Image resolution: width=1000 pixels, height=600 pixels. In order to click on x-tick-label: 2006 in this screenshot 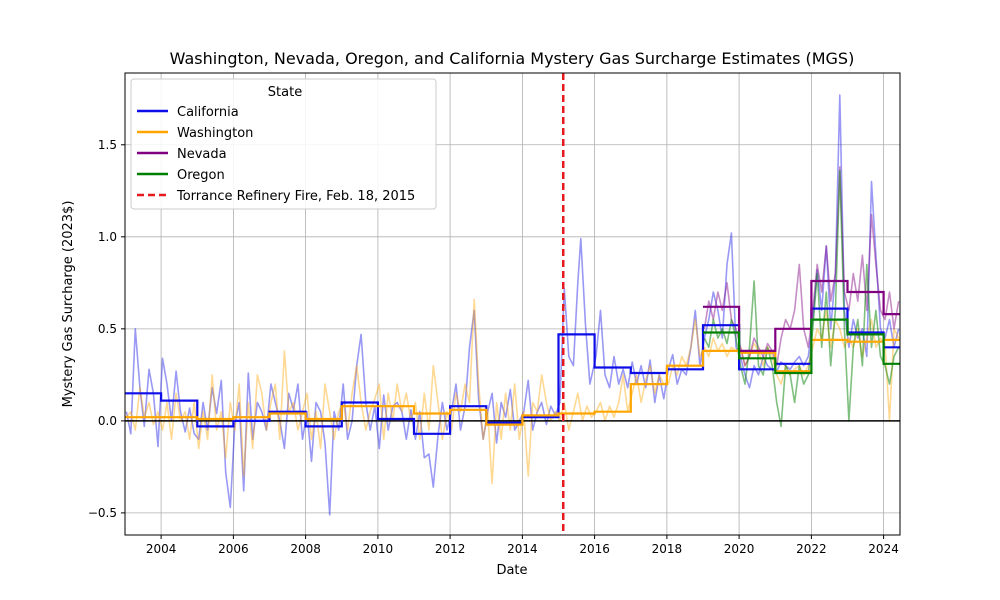, I will do `click(233, 549)`.